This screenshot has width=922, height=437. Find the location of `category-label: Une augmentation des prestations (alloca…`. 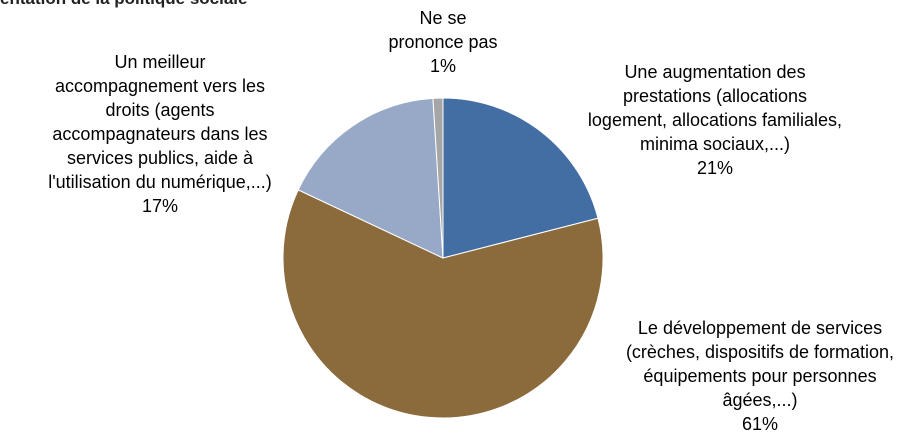

category-label: Une augmentation des prestations (alloca… is located at coordinates (715, 108).